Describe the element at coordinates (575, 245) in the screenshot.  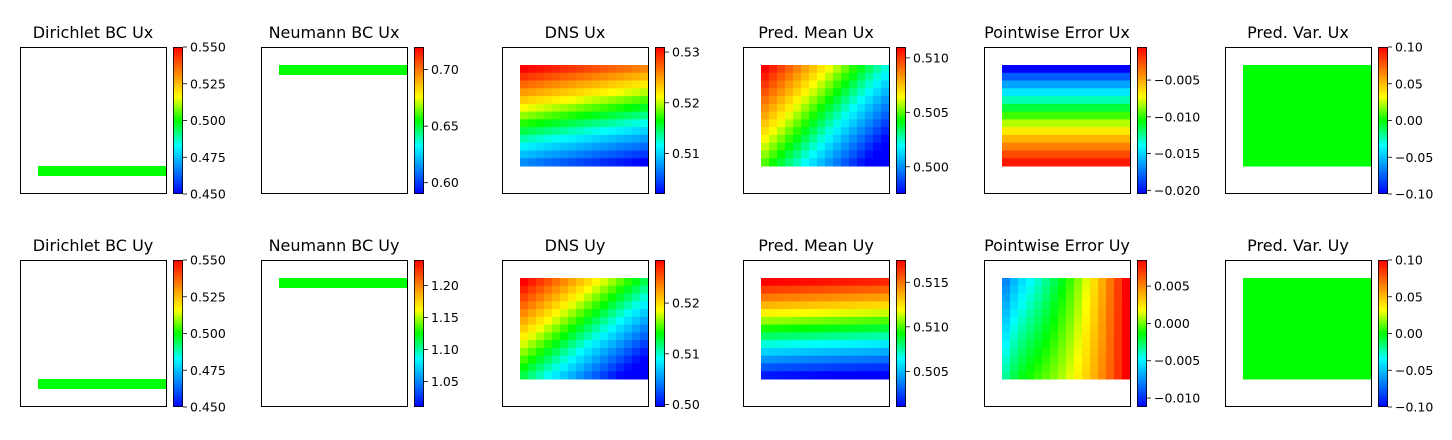
I see `subplot-title: DNS Uy` at that location.